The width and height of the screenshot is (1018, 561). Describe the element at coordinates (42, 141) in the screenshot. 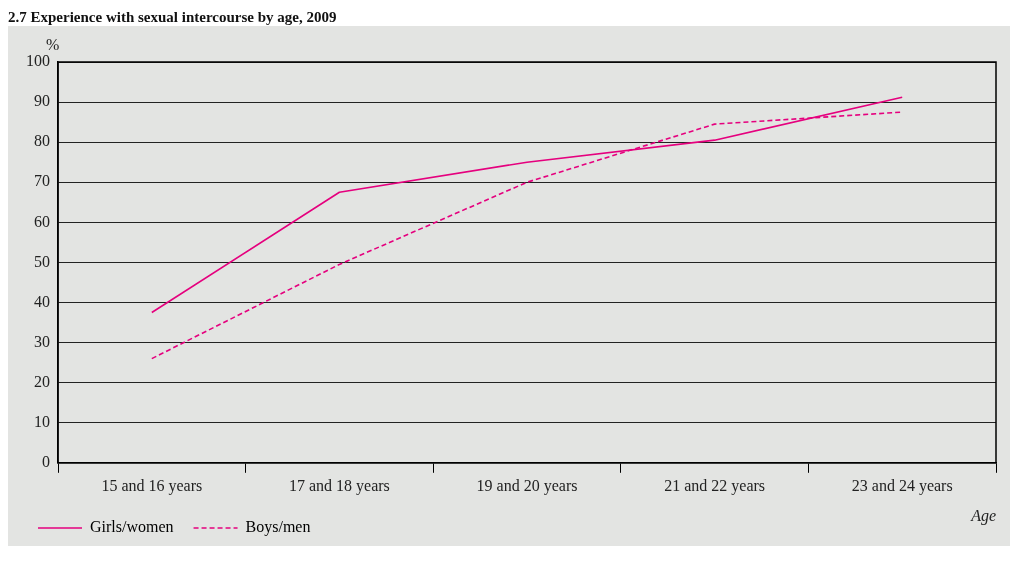

I see `y-tick-label: 80` at that location.